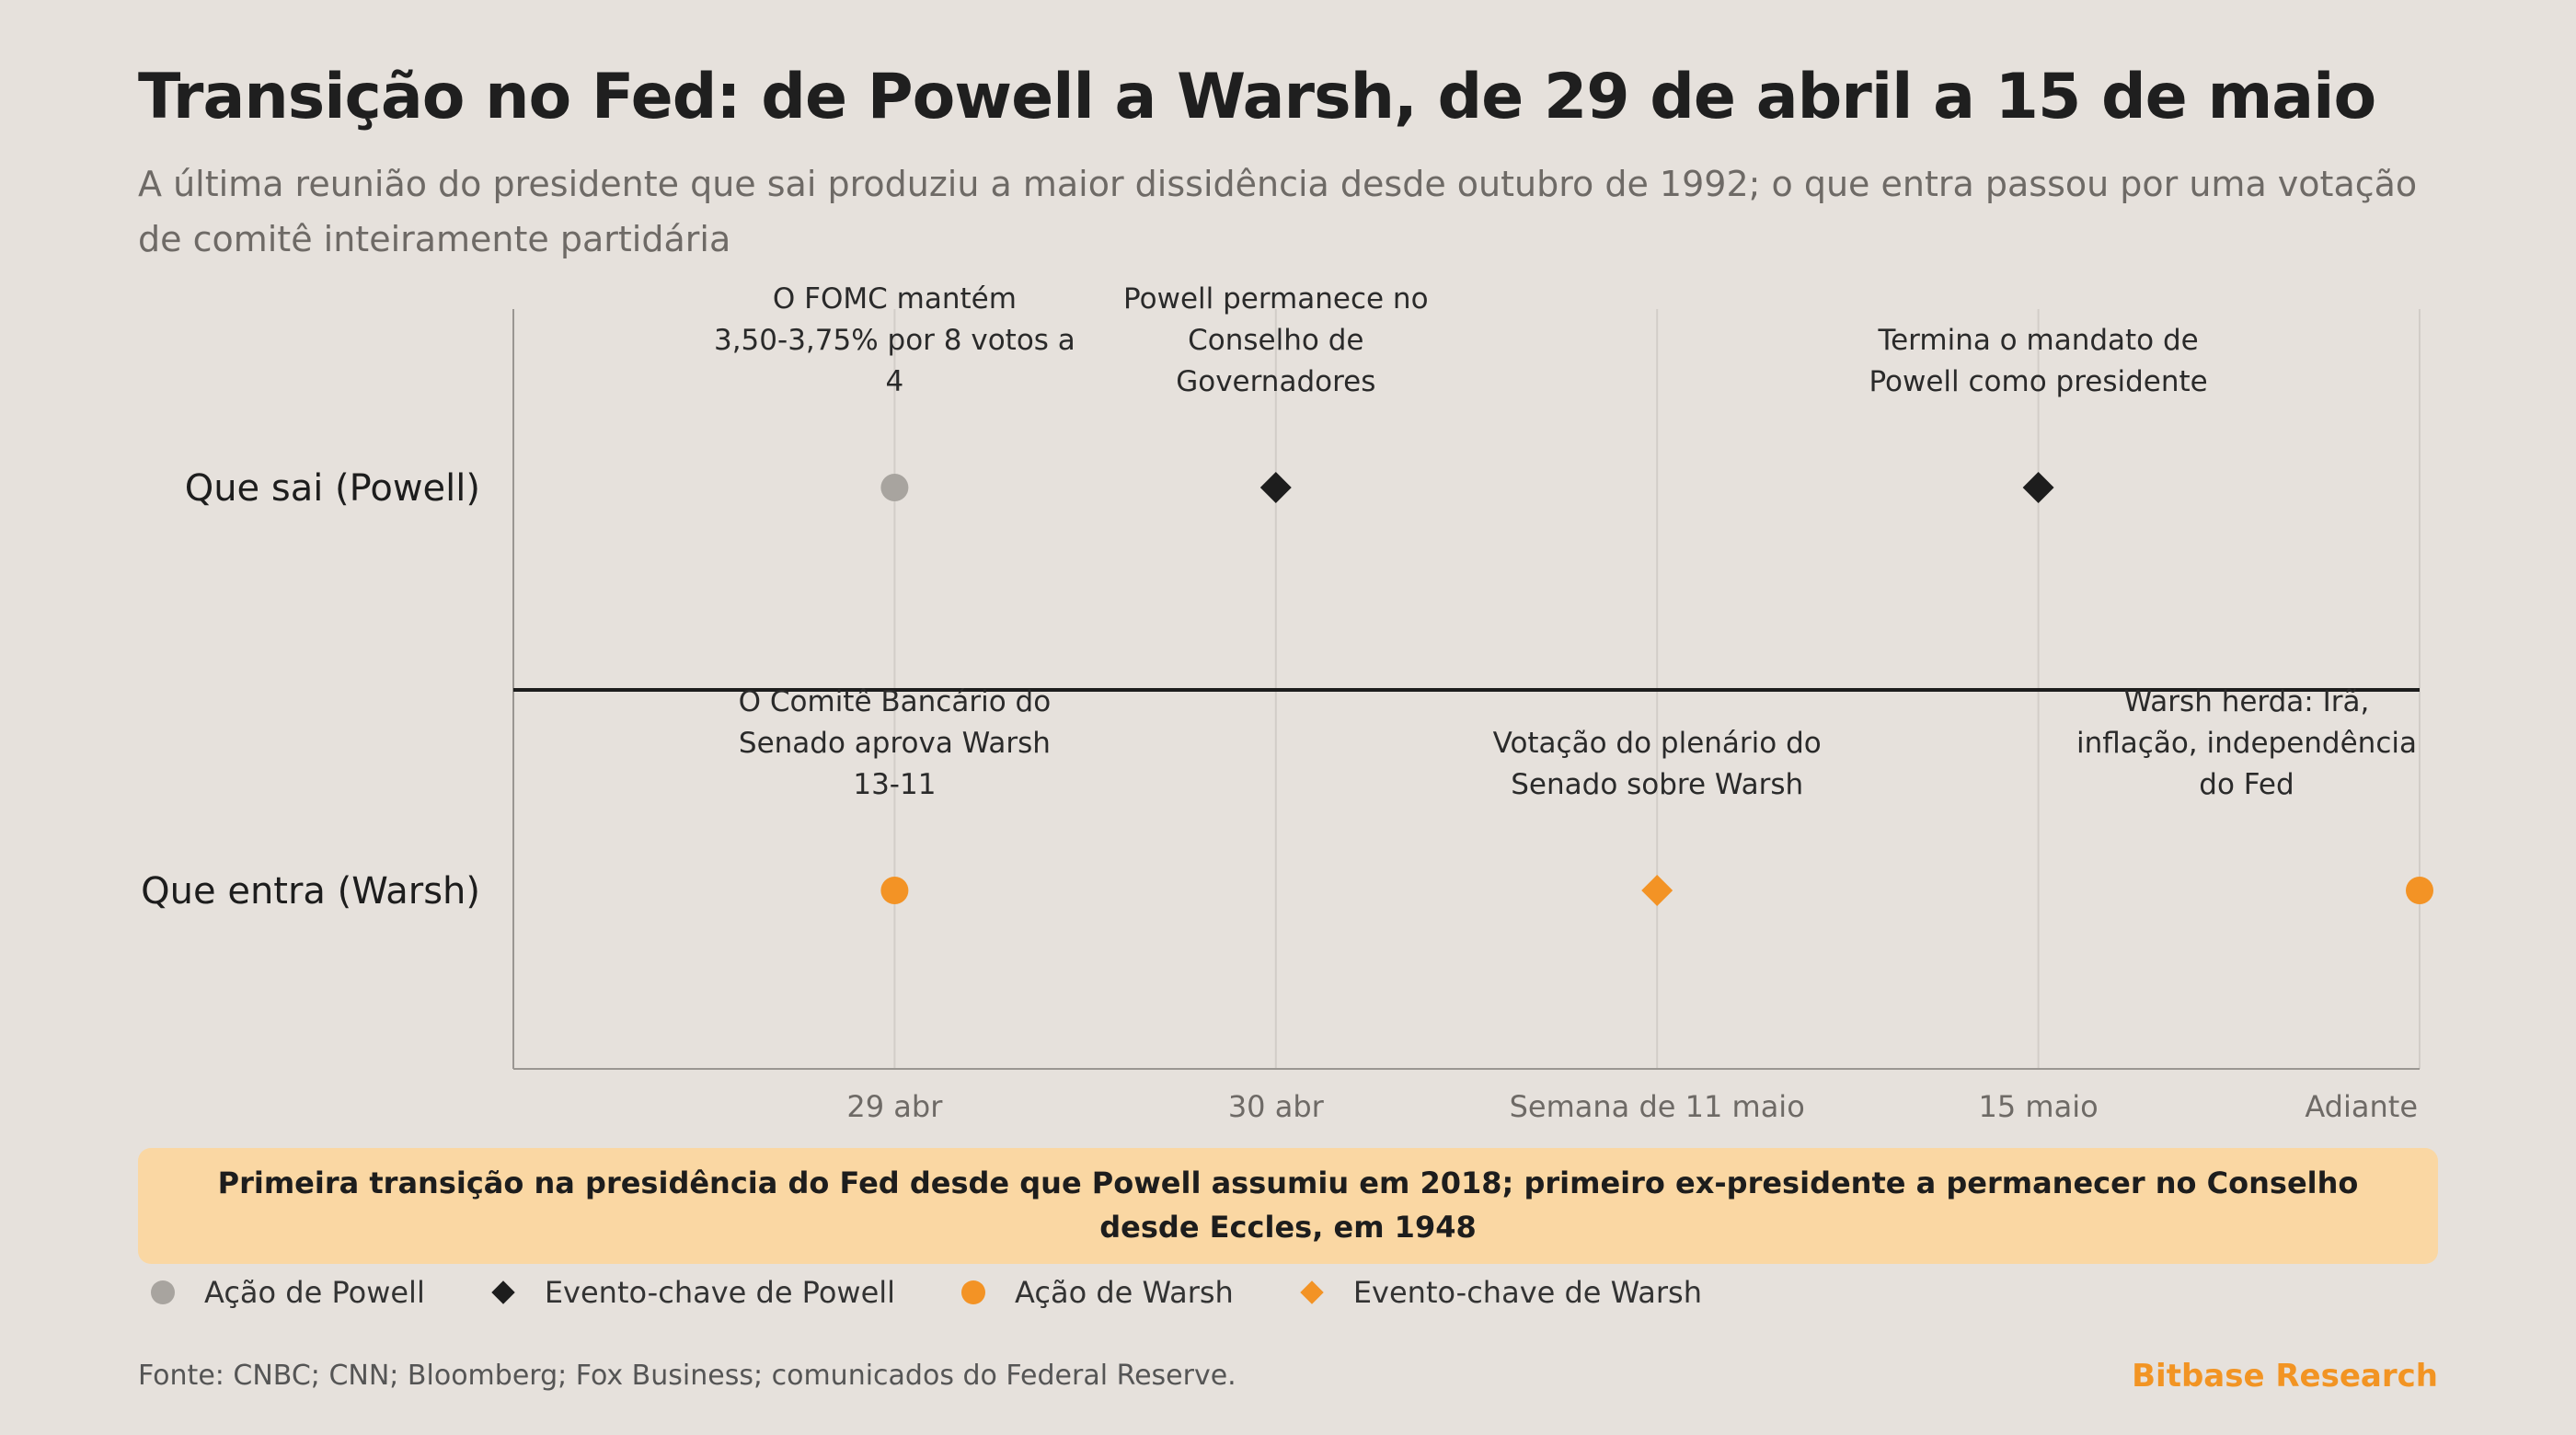 The height and width of the screenshot is (1435, 2576). I want to click on point-annotation: Senado aprova Warsh, so click(895, 743).